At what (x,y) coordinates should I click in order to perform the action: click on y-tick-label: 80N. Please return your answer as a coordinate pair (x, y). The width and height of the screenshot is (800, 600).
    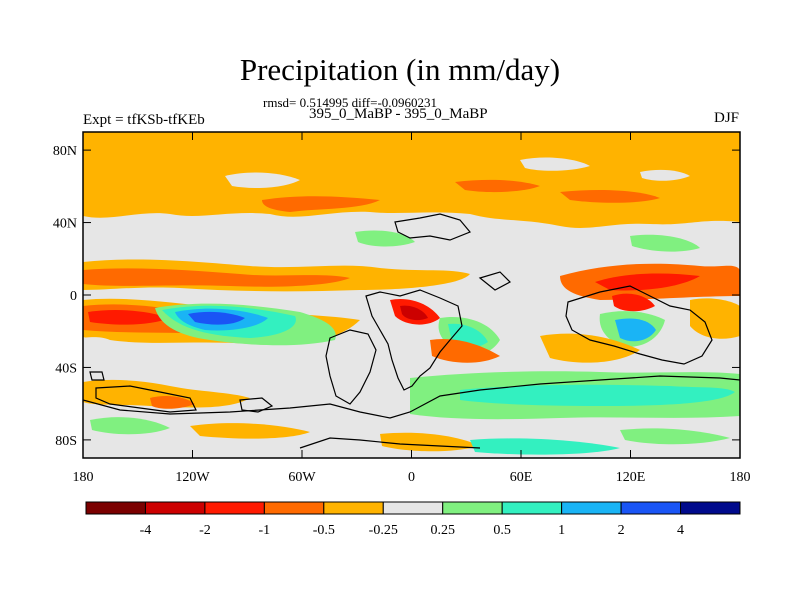
    Looking at the image, I should click on (65, 151).